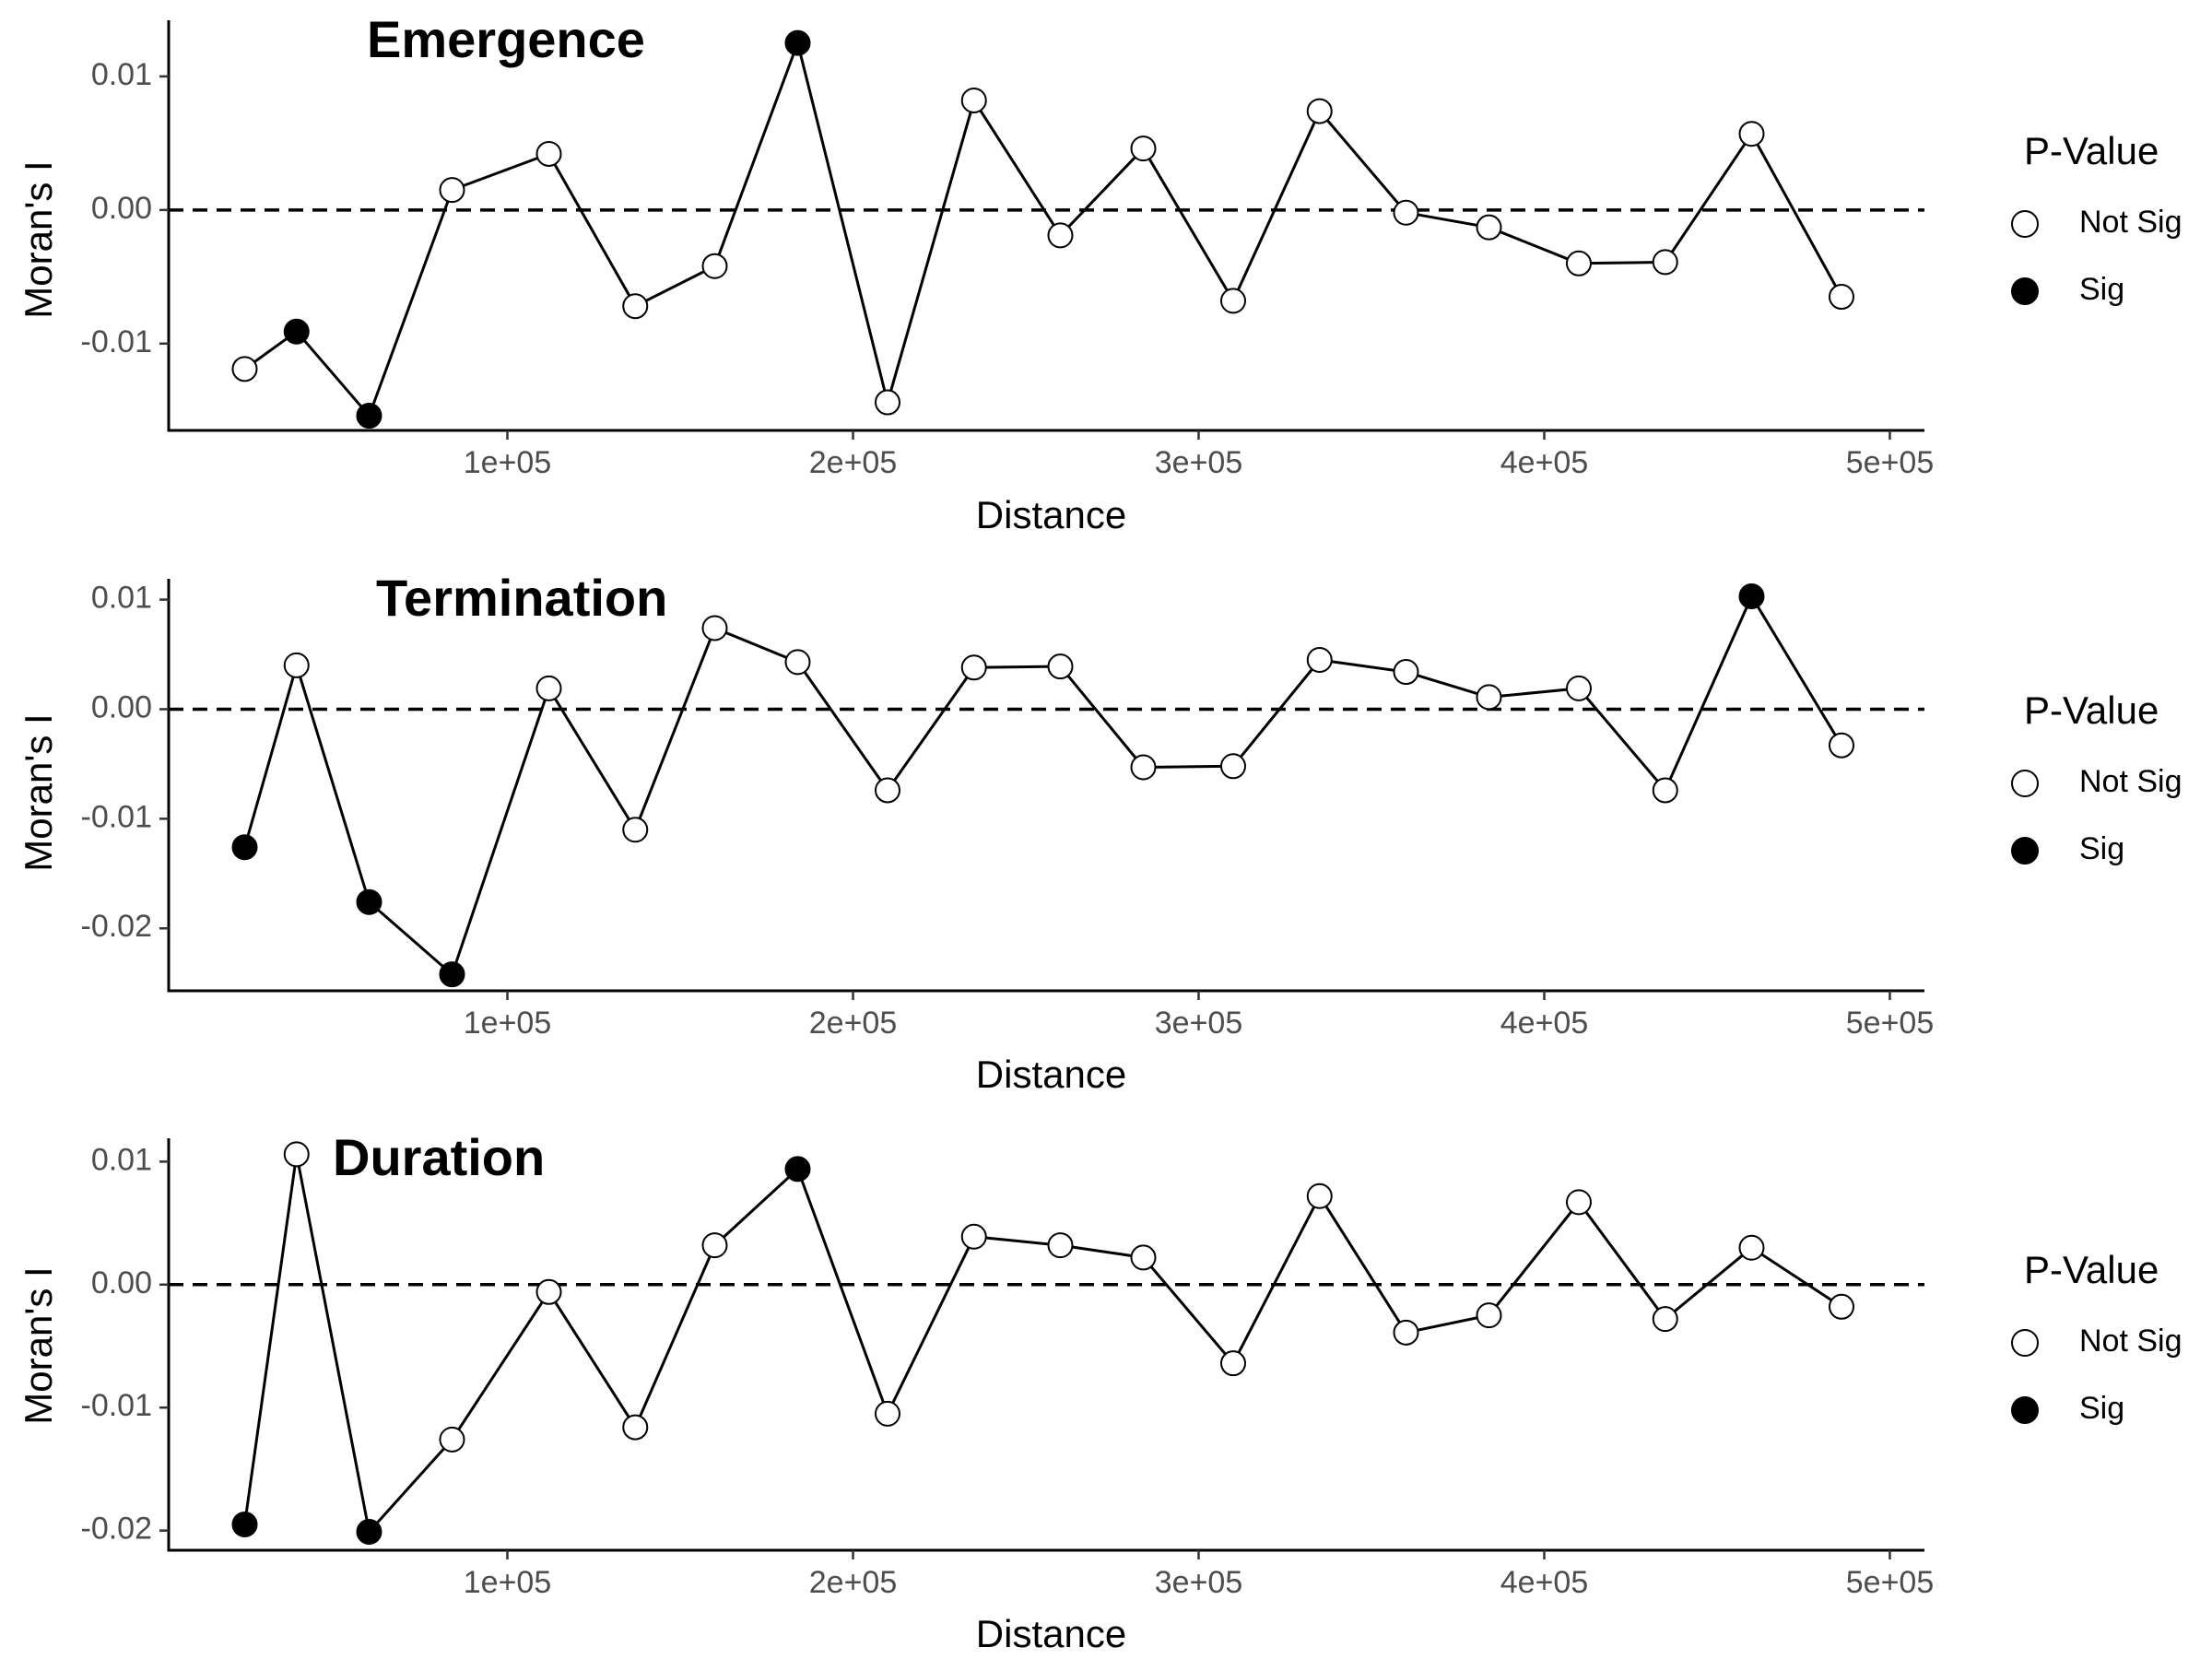 The height and width of the screenshot is (1659, 2212). What do you see at coordinates (117, 926) in the screenshot?
I see `y-tick-label: -0.02` at bounding box center [117, 926].